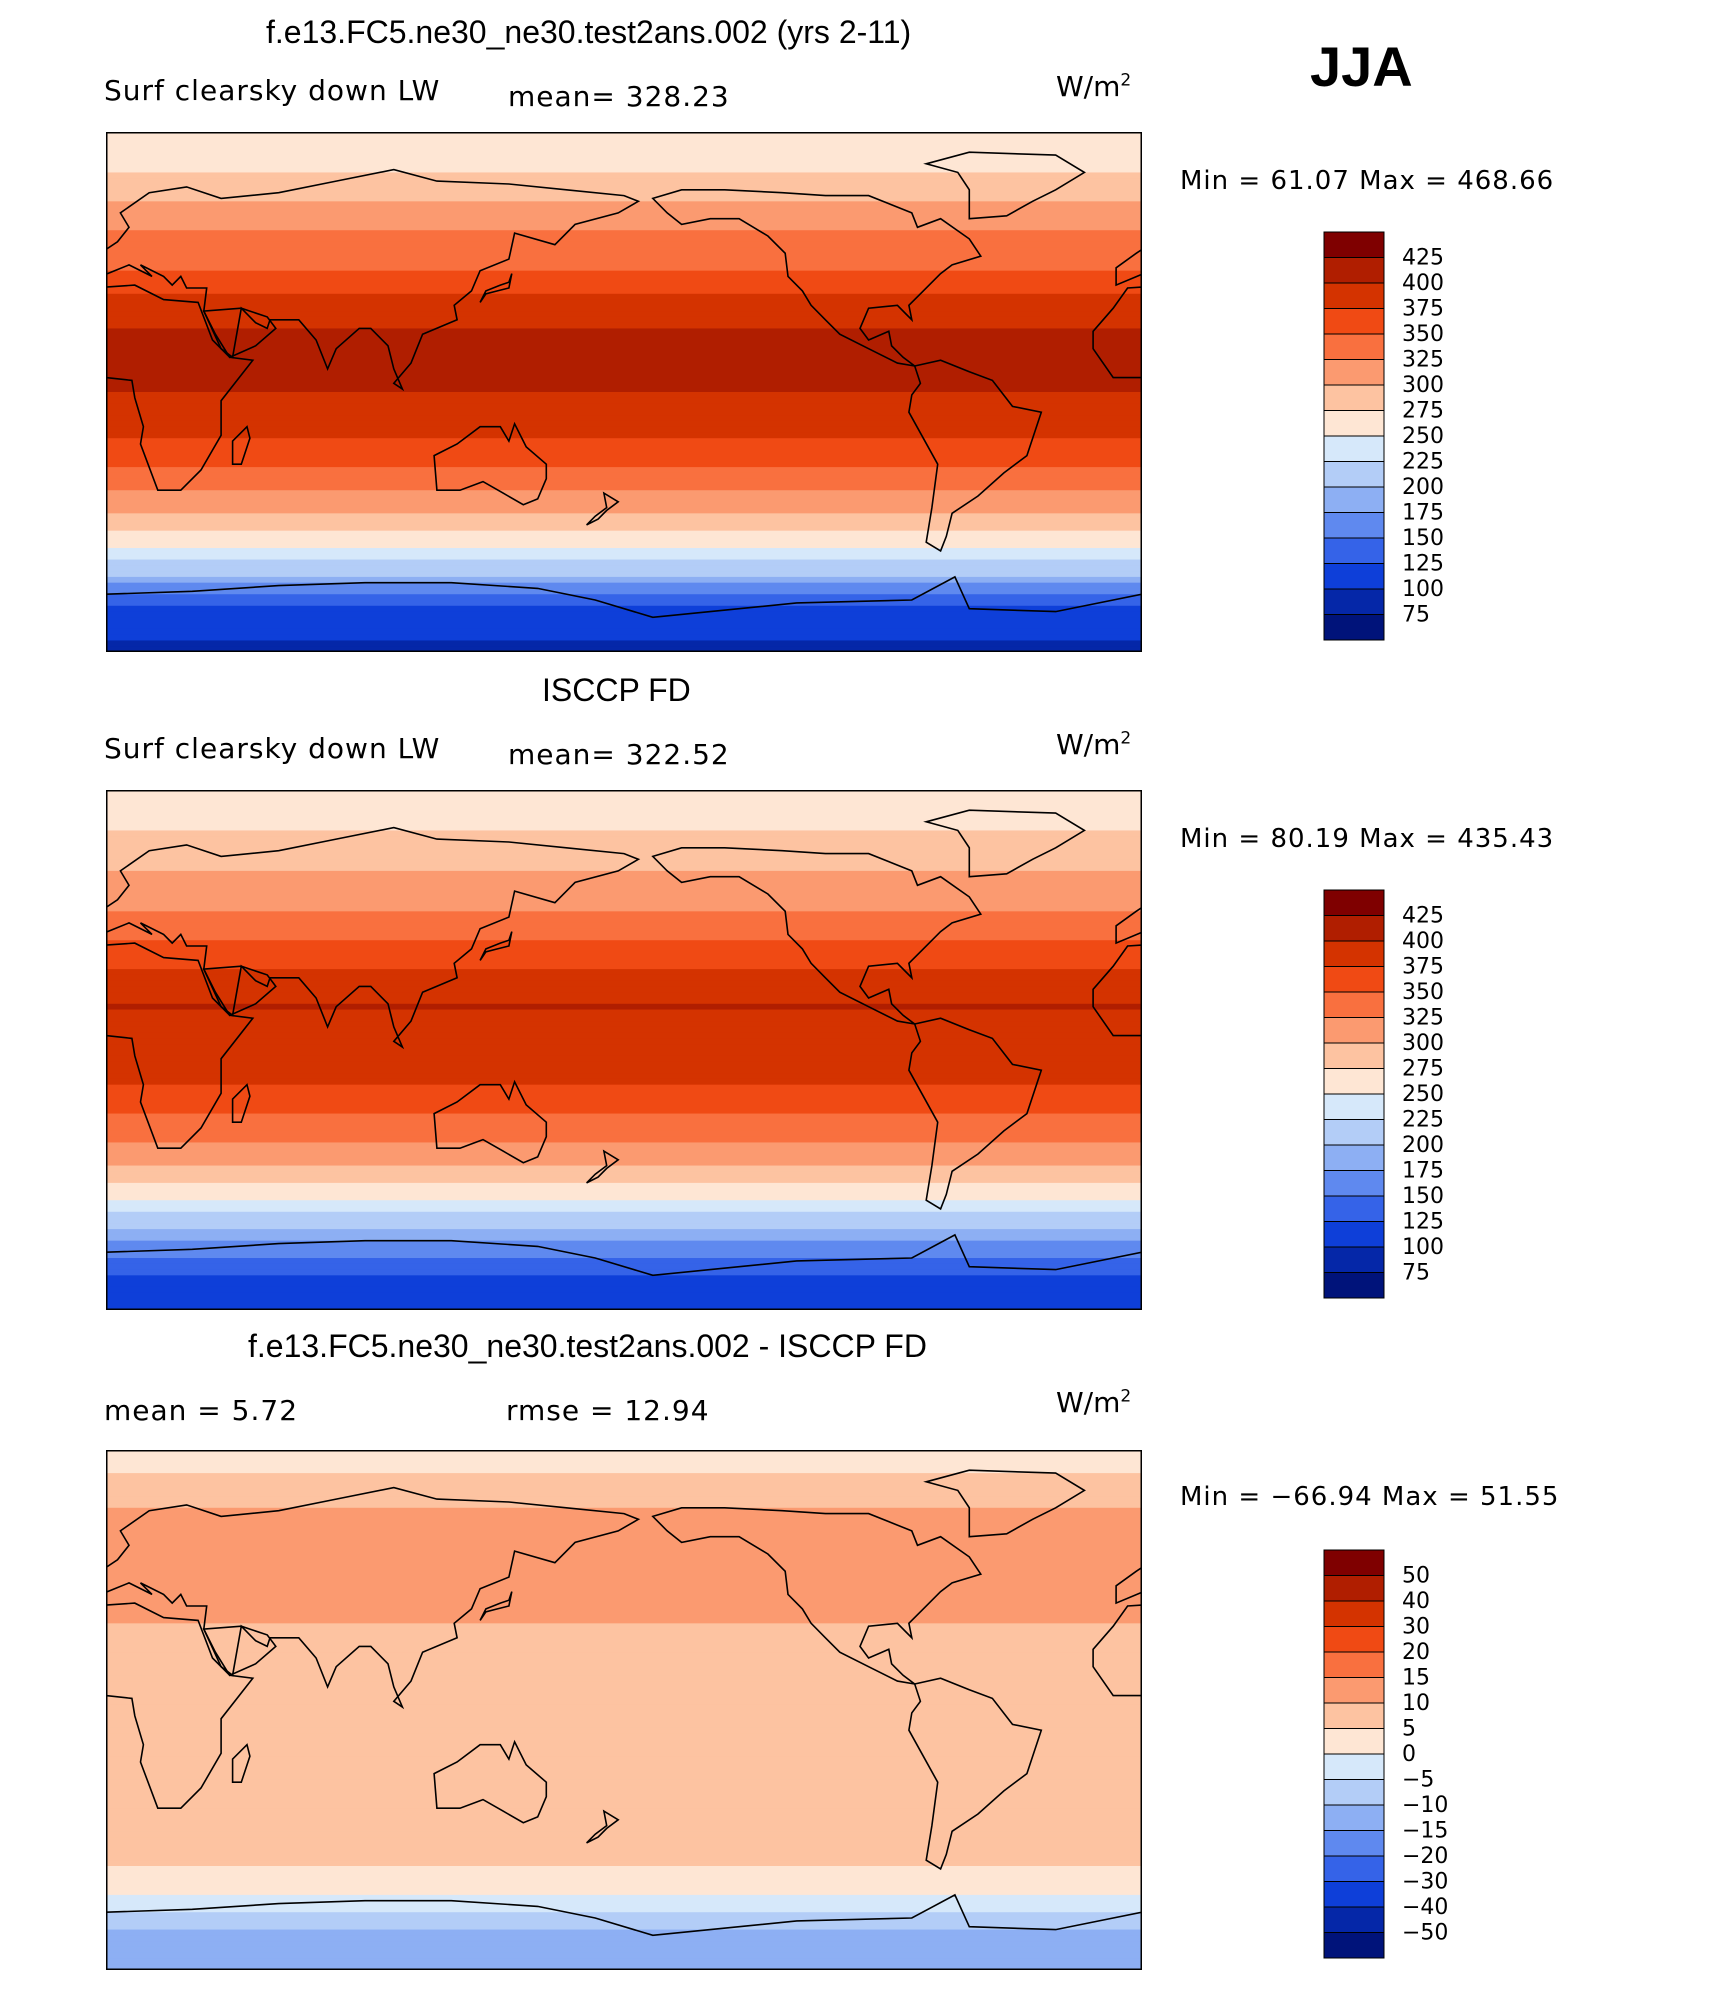  Describe the element at coordinates (1409, 1754) in the screenshot. I see `colorbar-3-label: 0` at that location.